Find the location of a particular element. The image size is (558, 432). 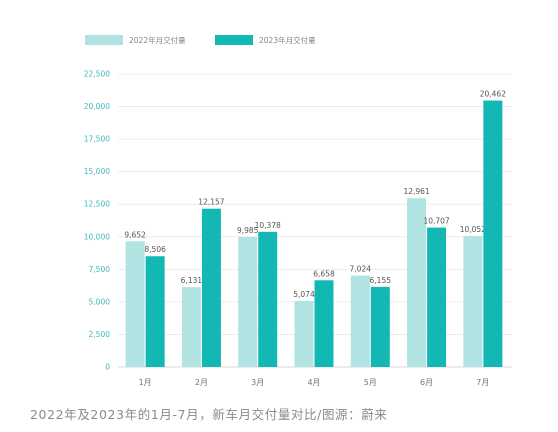

x-axis: 1月 2月 3月 4月 5月 6月 7月 is located at coordinates (314, 382).